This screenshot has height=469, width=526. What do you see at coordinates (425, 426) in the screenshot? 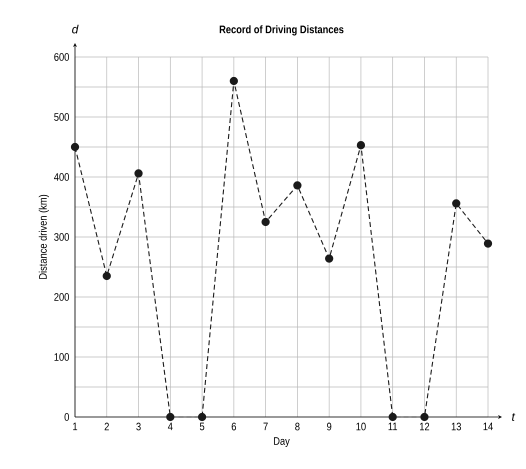
I see `x-tick-label: 12` at bounding box center [425, 426].